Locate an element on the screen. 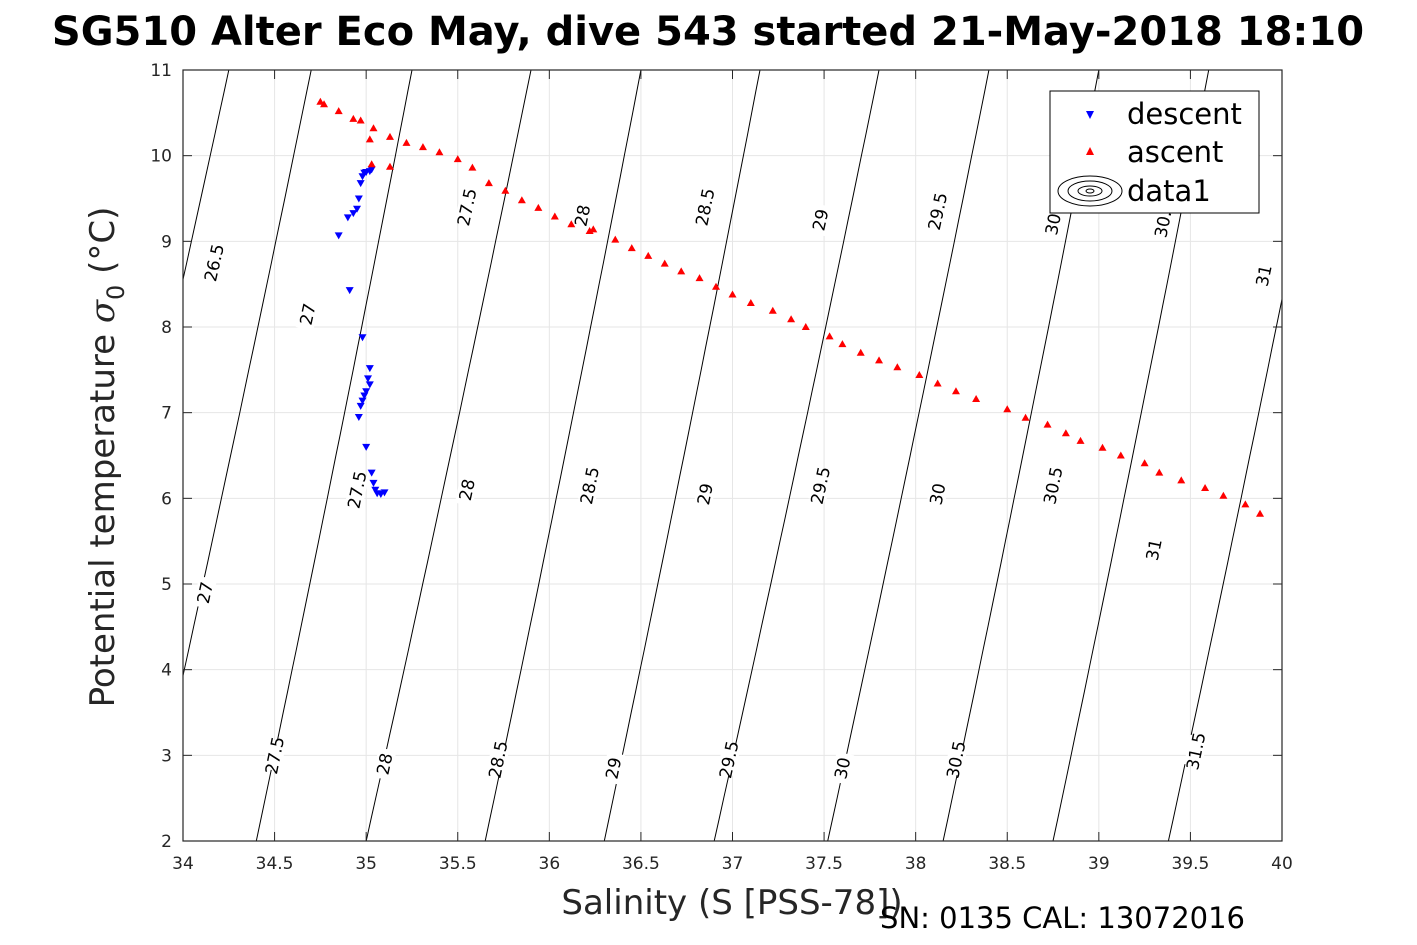 This screenshot has width=1417, height=945. x-tick-label: 35 is located at coordinates (366, 864).